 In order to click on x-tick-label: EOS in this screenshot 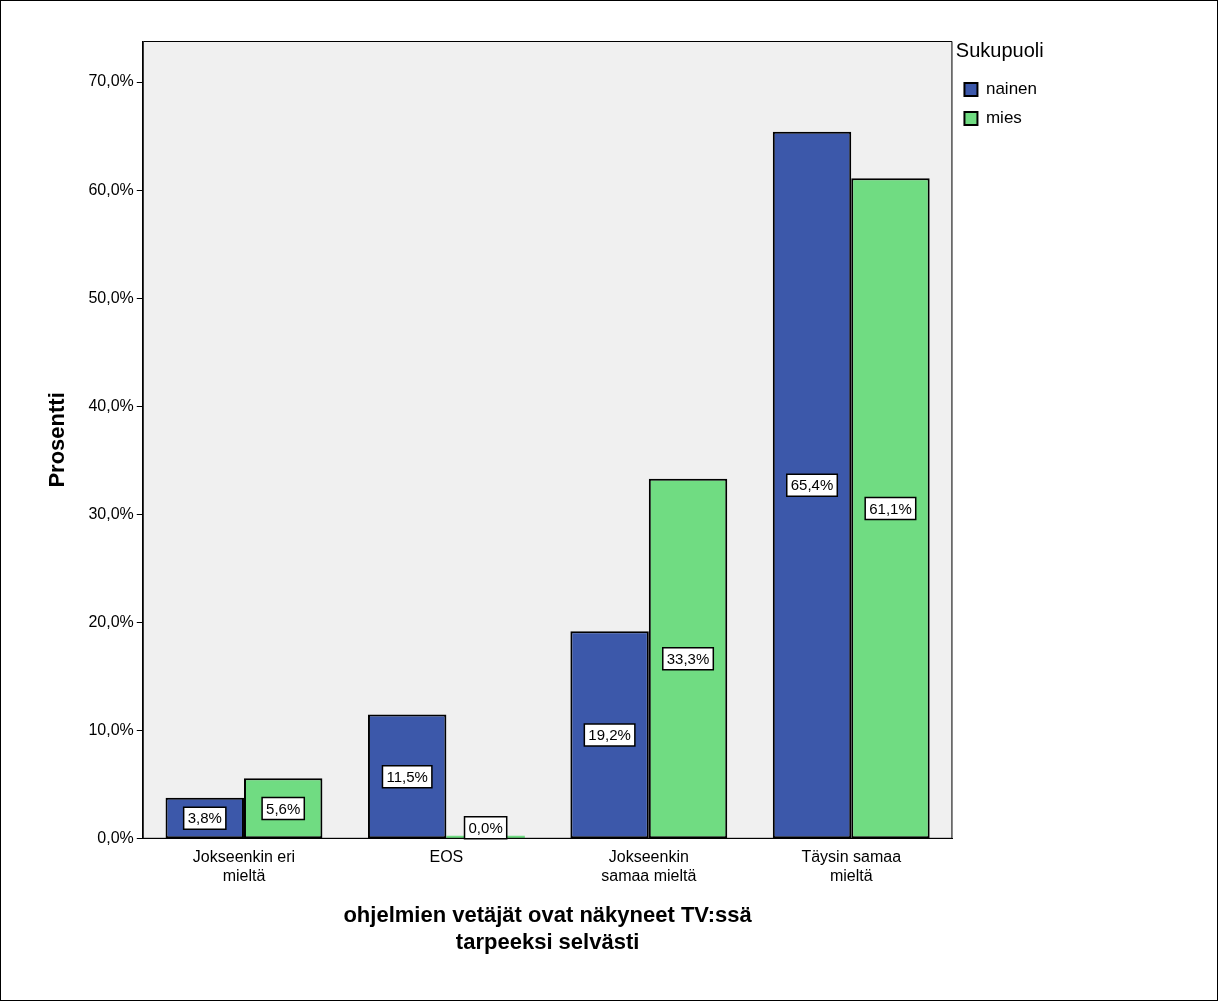, I will do `click(446, 856)`.